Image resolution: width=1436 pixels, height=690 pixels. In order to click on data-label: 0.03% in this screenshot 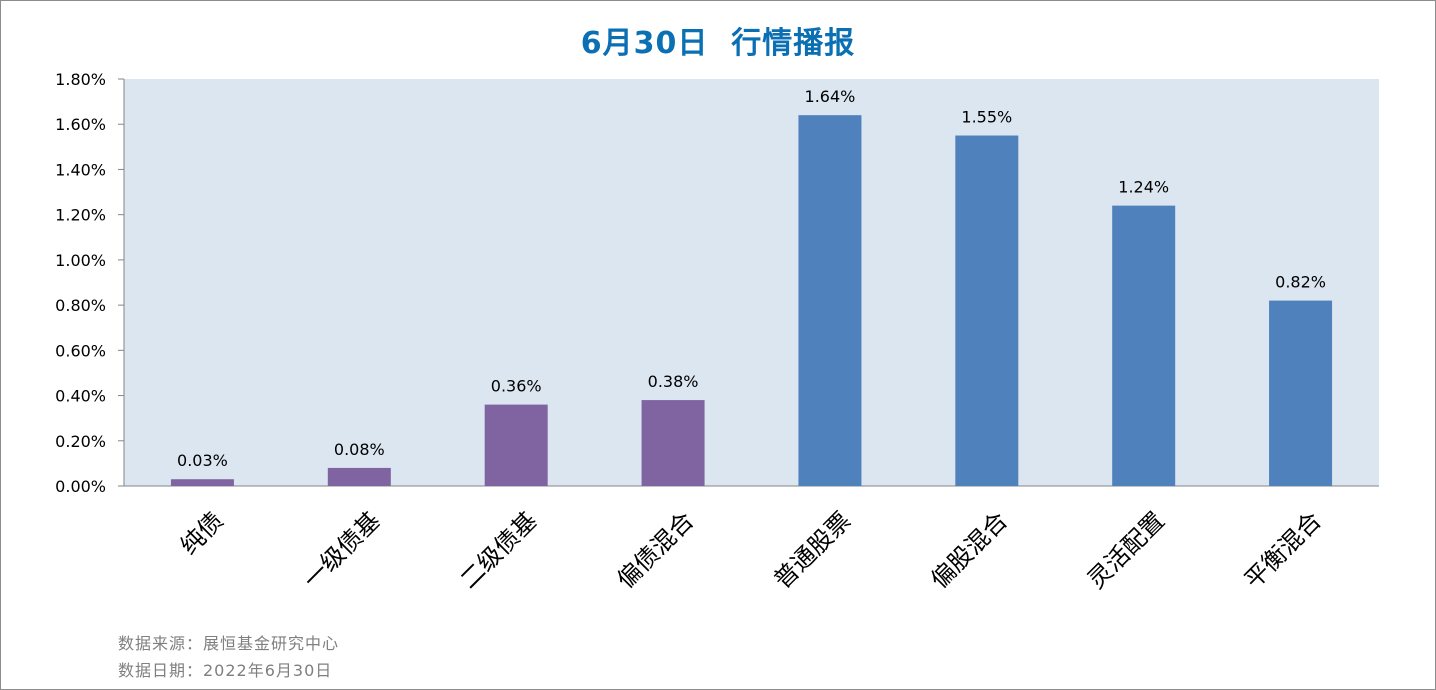, I will do `click(202, 460)`.